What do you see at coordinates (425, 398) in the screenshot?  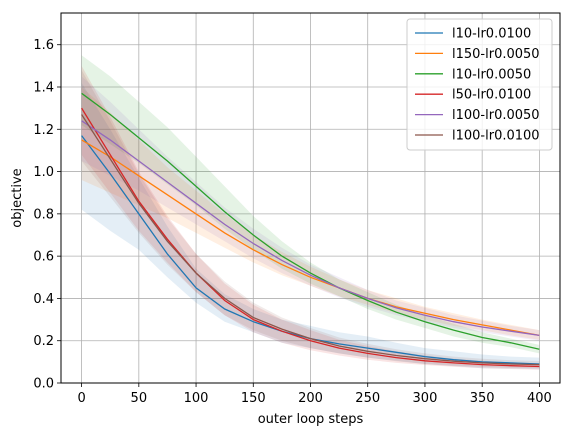 I see `x-tick-label: 300` at bounding box center [425, 398].